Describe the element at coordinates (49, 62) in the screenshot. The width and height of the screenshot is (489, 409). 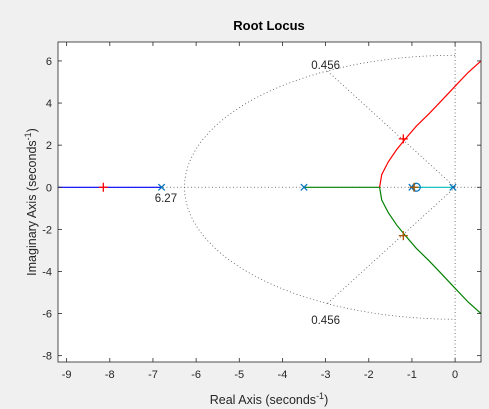
I see `y-tick-label-7: 6` at that location.